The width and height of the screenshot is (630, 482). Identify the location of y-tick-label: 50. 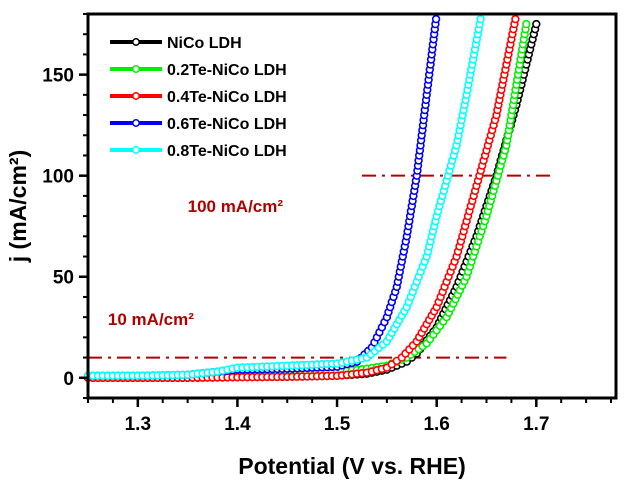
(63, 278).